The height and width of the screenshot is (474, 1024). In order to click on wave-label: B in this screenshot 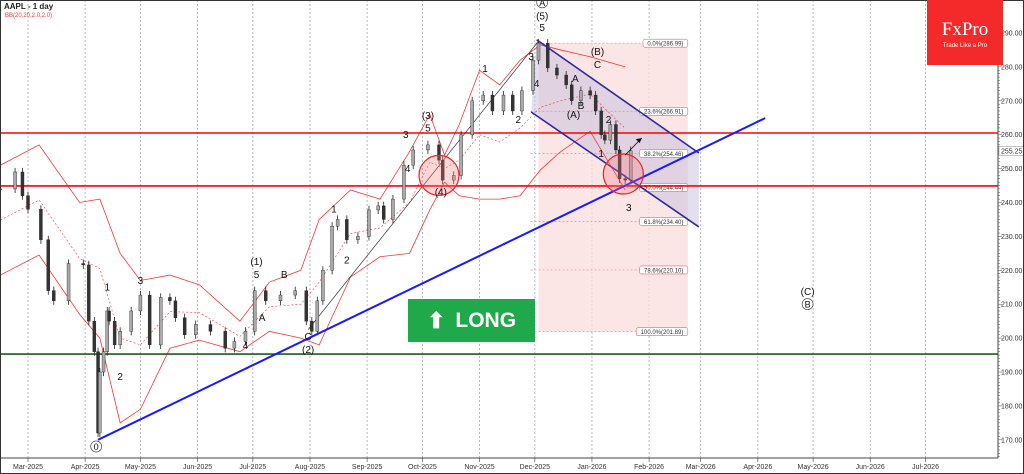, I will do `click(284, 275)`.